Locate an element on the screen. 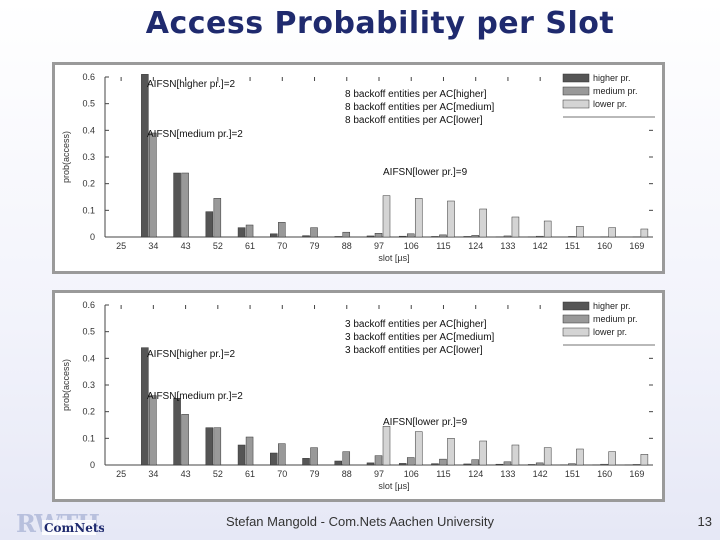 Image resolution: width=720 pixels, height=540 pixels. x-tick-label: 79 is located at coordinates (315, 474).